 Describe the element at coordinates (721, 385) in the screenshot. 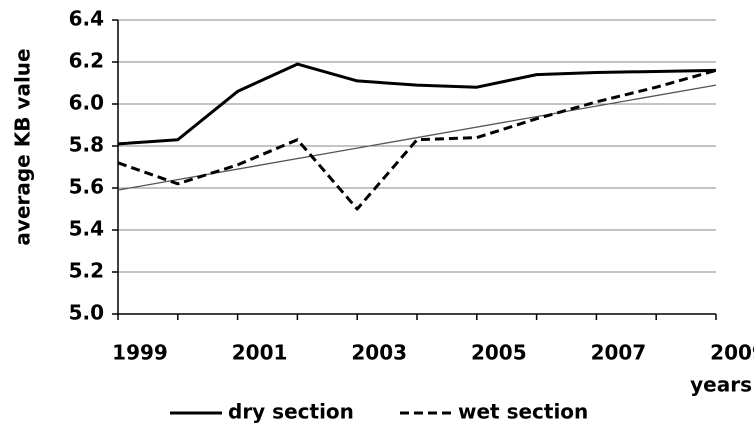

I see `x-axis-title: years` at that location.